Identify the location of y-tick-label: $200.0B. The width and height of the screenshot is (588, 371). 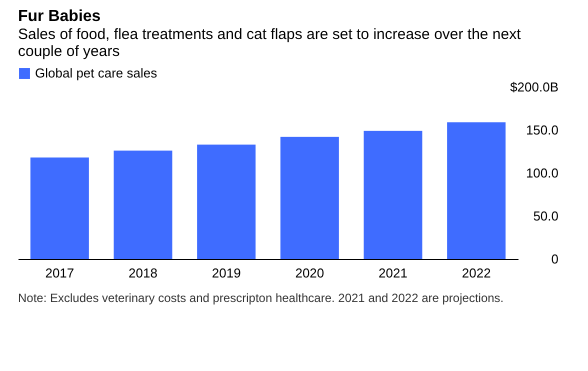
(534, 87).